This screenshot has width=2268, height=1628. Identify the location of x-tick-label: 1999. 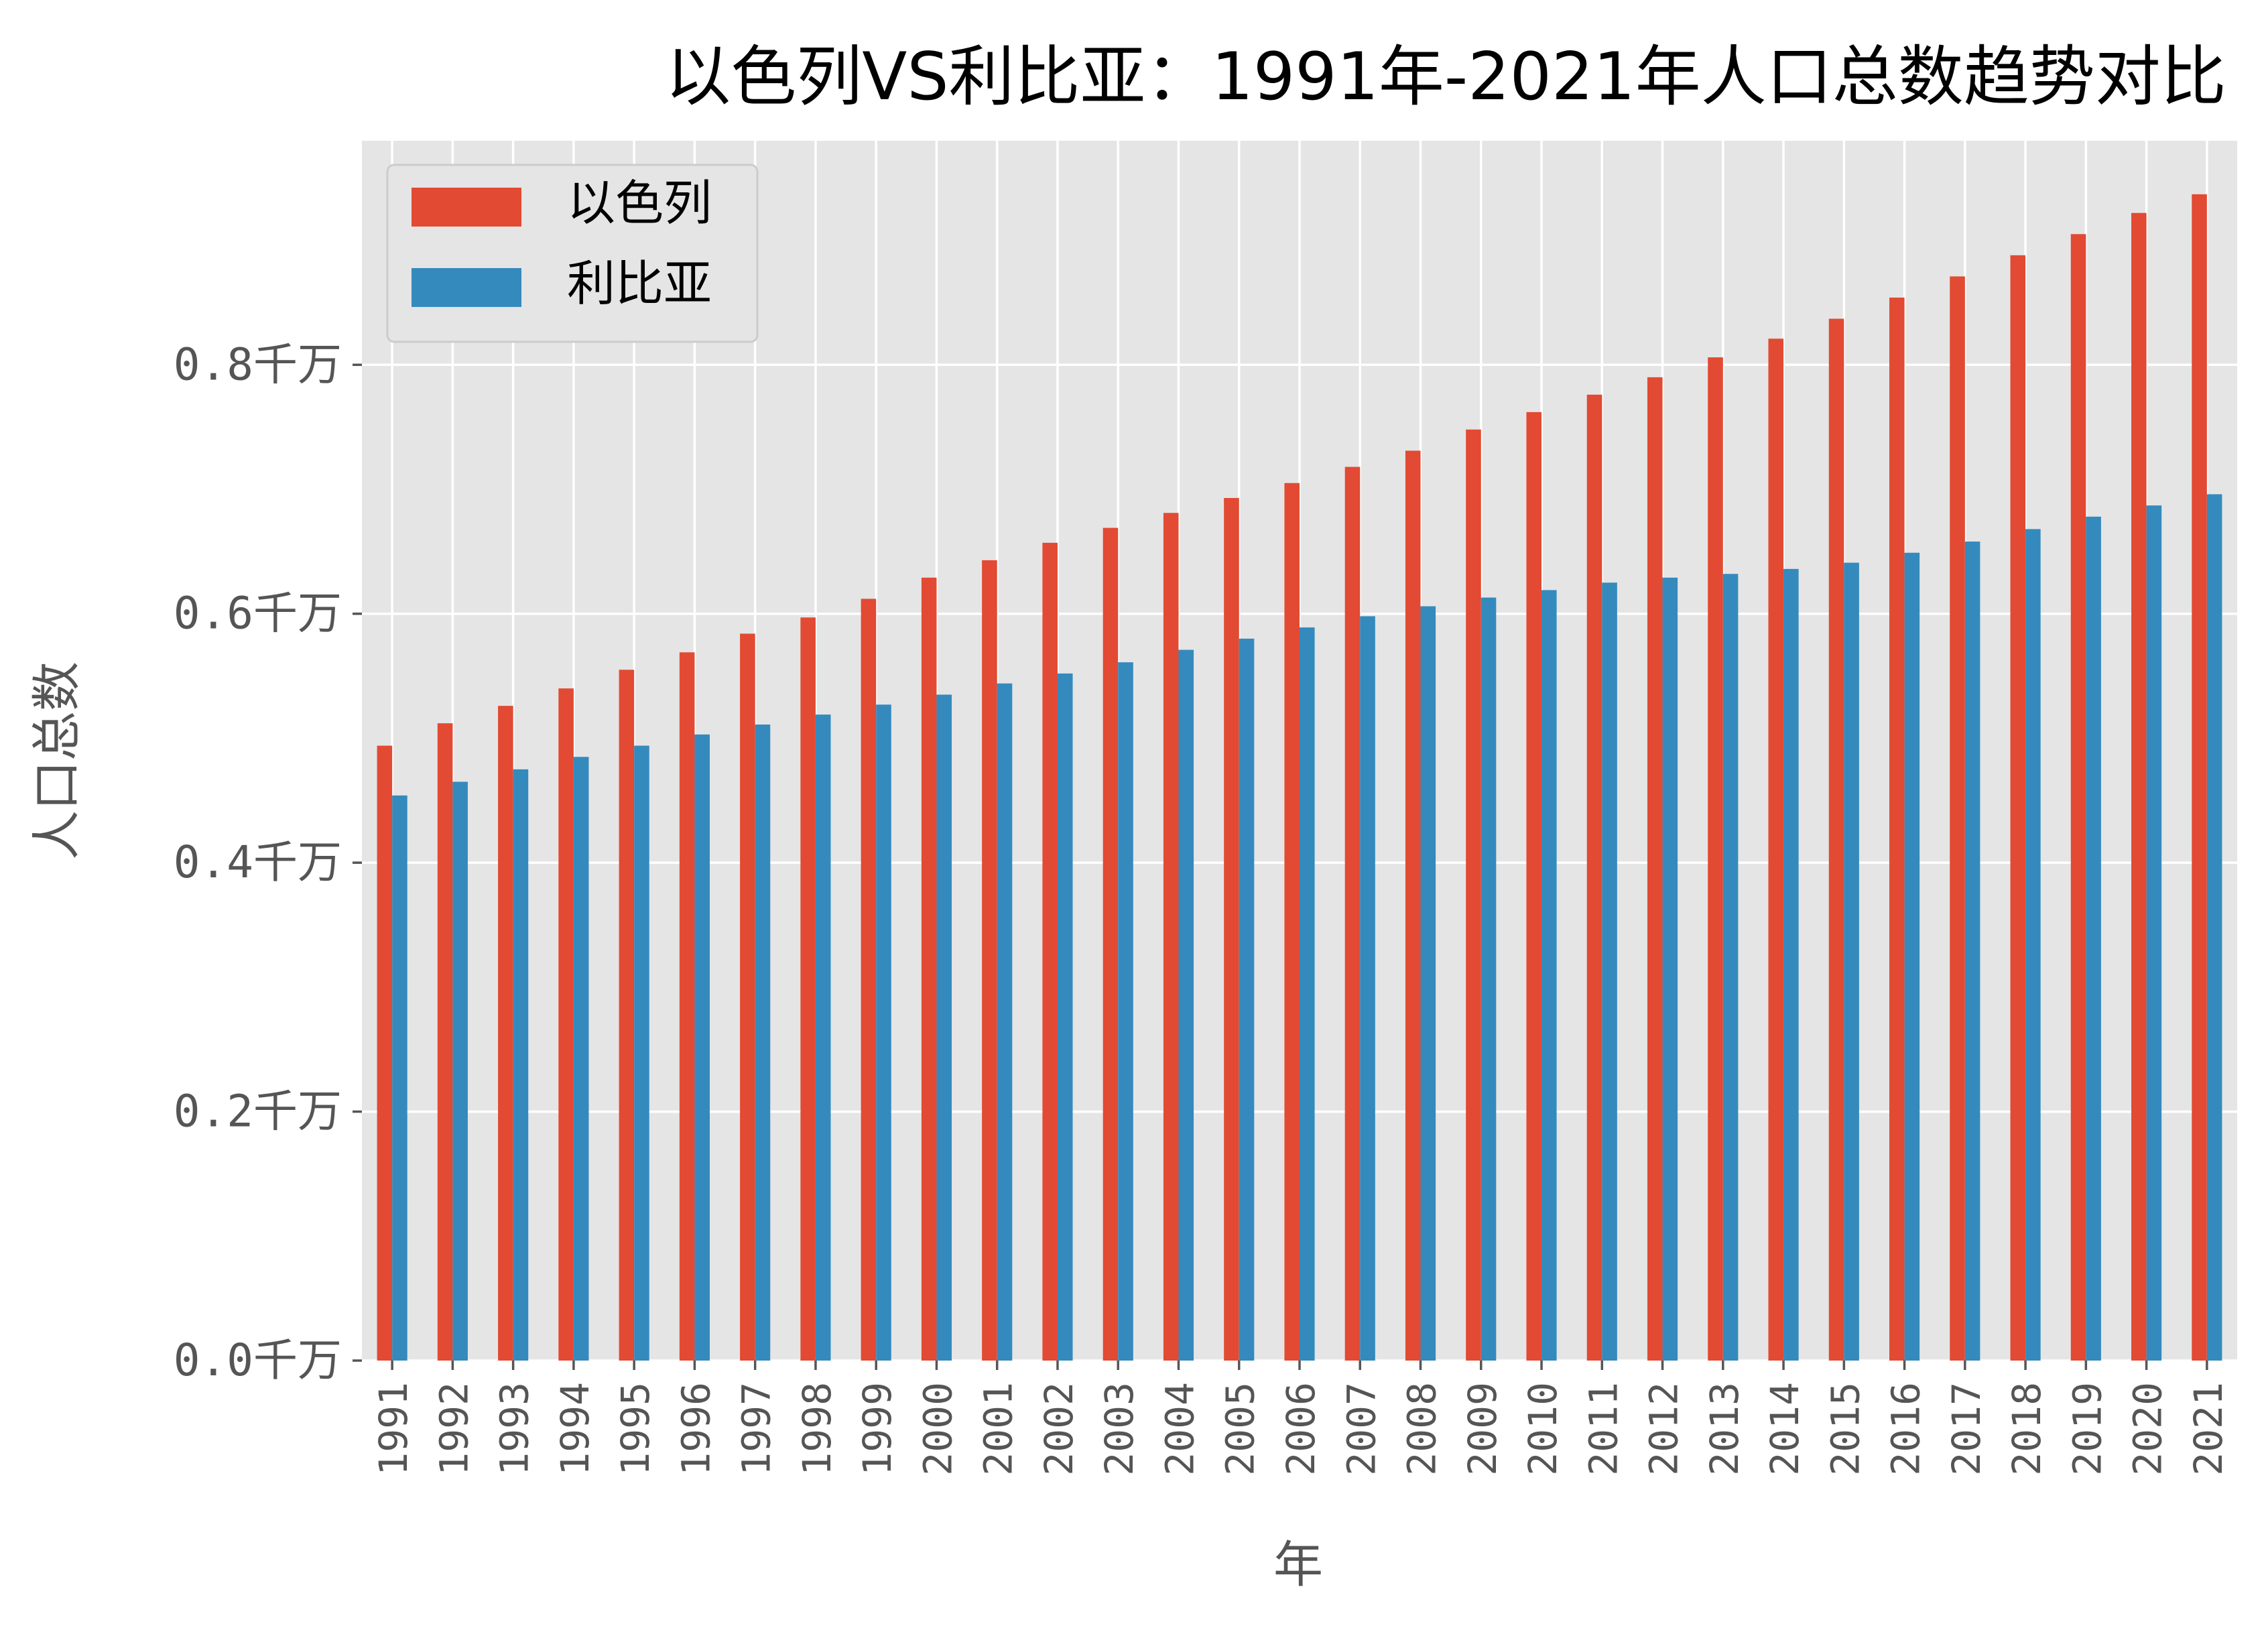
(877, 1429).